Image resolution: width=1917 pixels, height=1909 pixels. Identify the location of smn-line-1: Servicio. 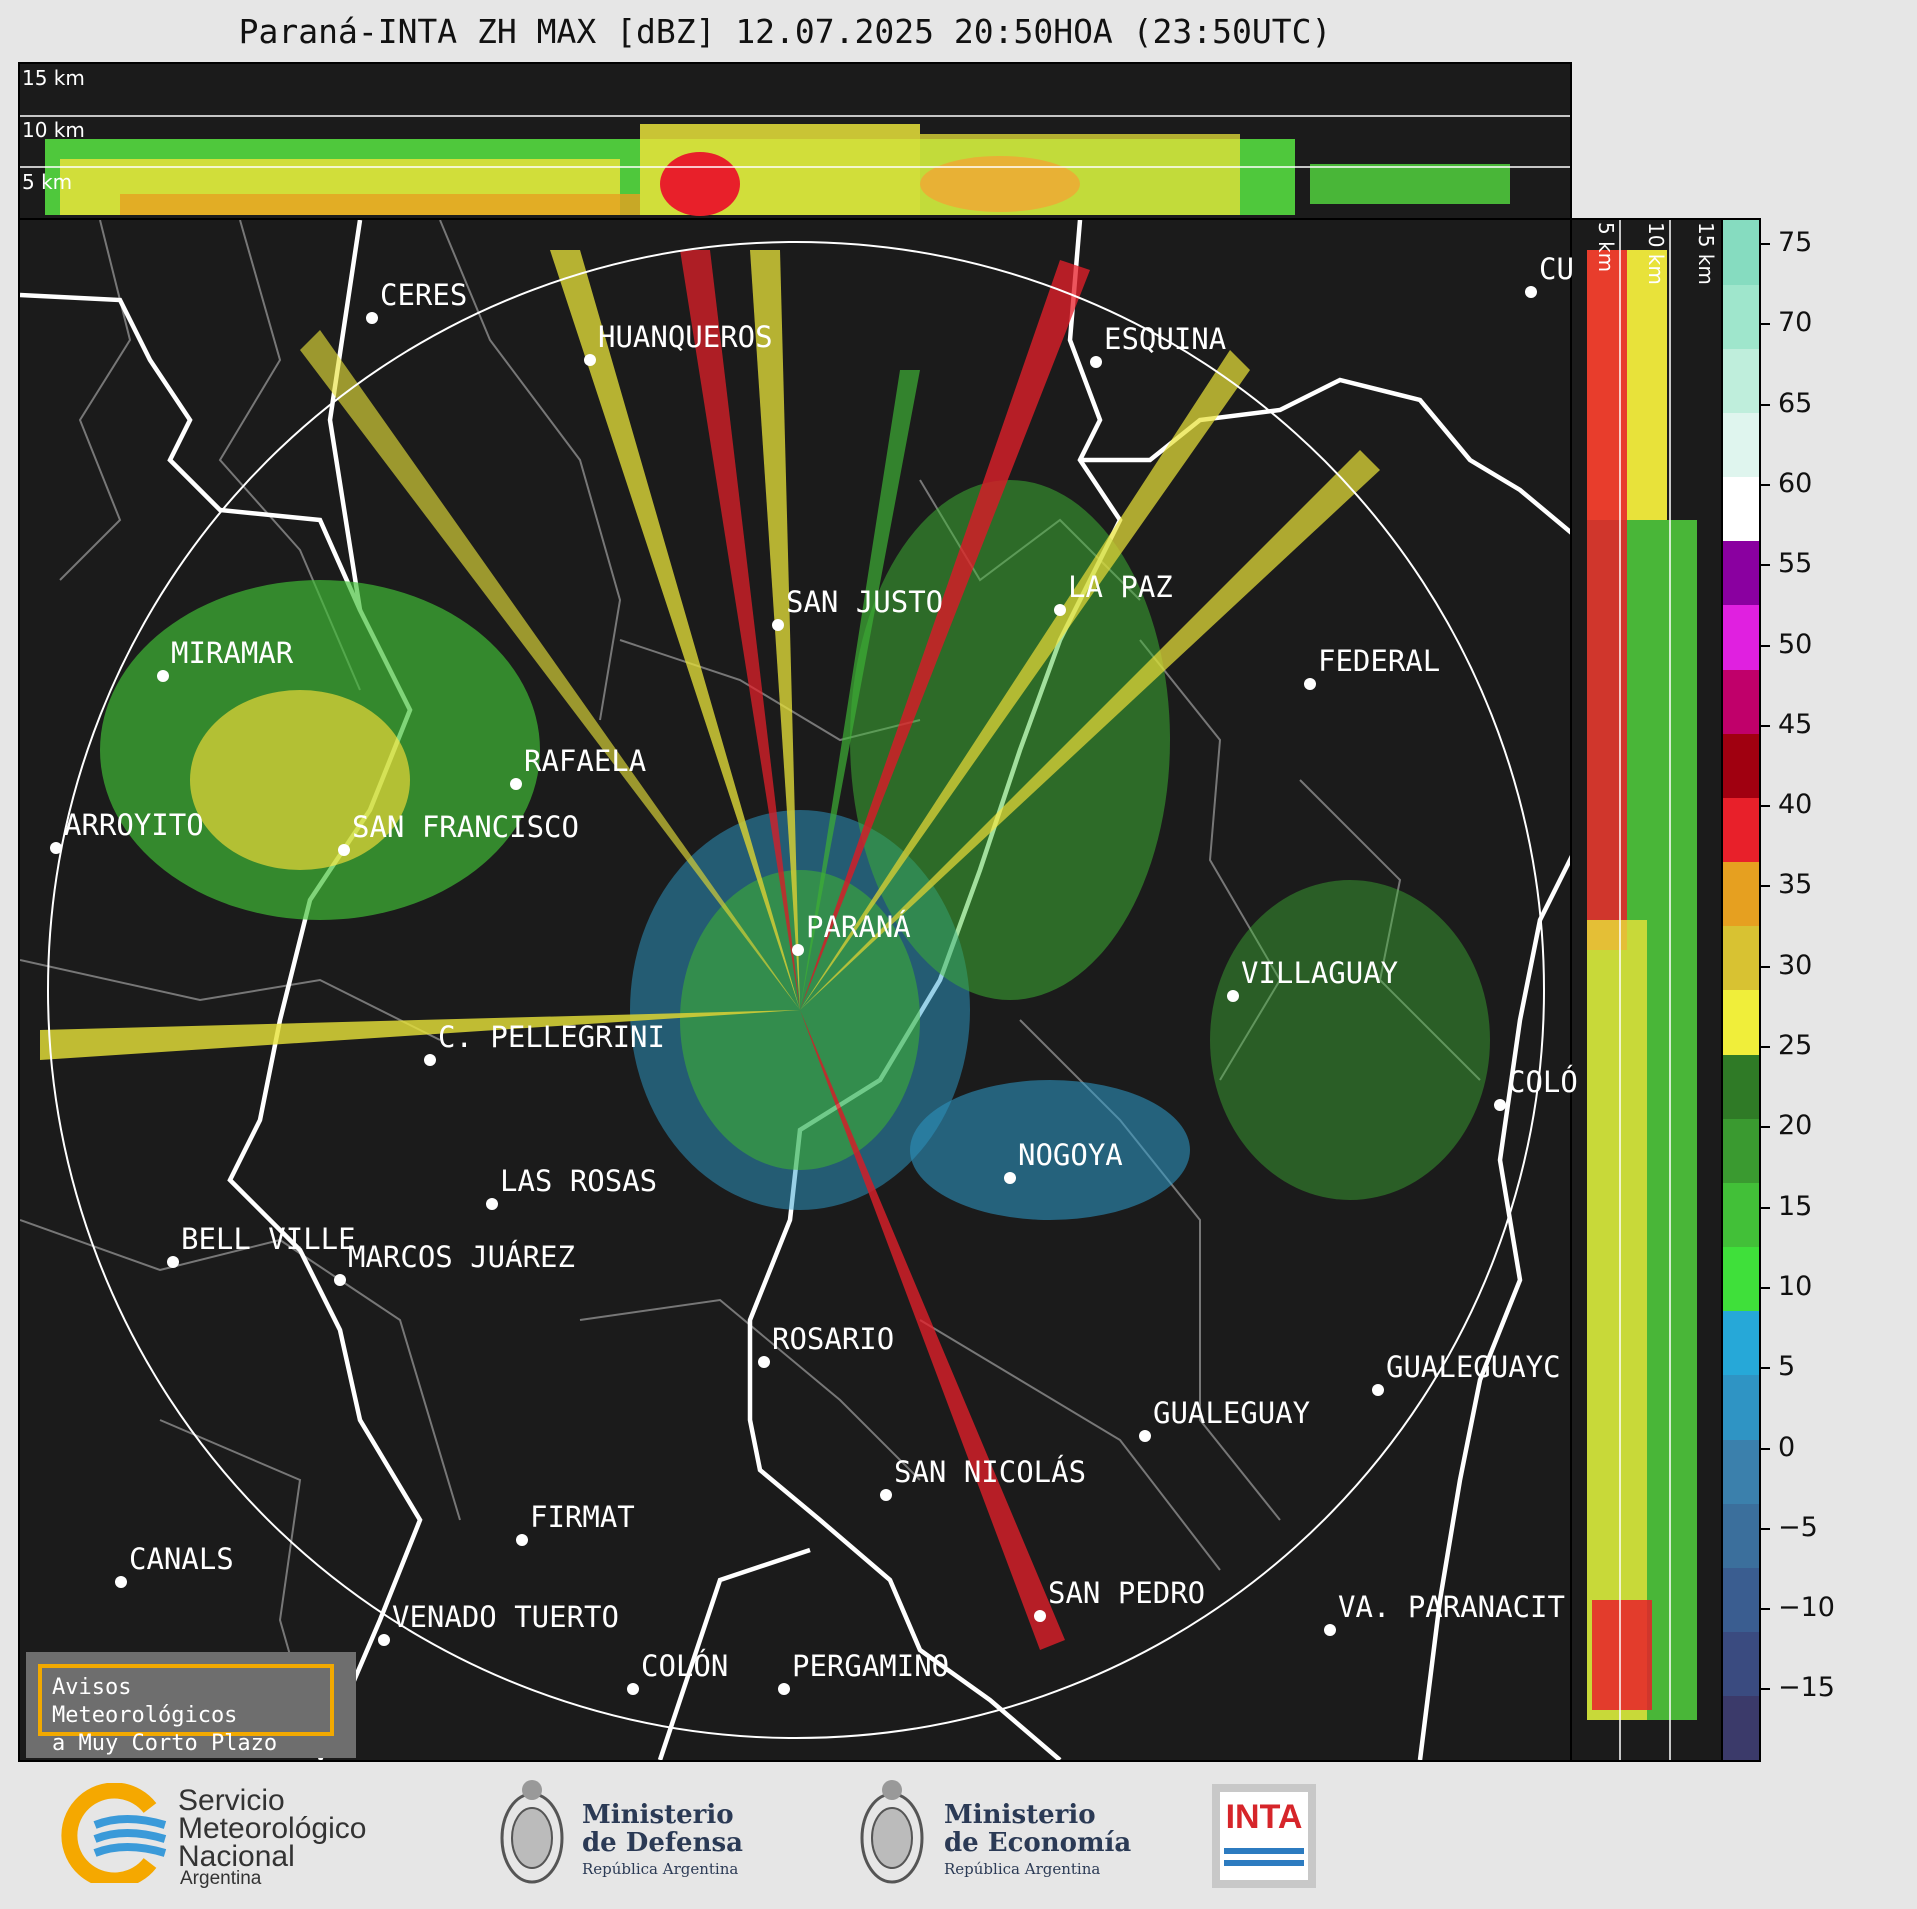
(231, 1800).